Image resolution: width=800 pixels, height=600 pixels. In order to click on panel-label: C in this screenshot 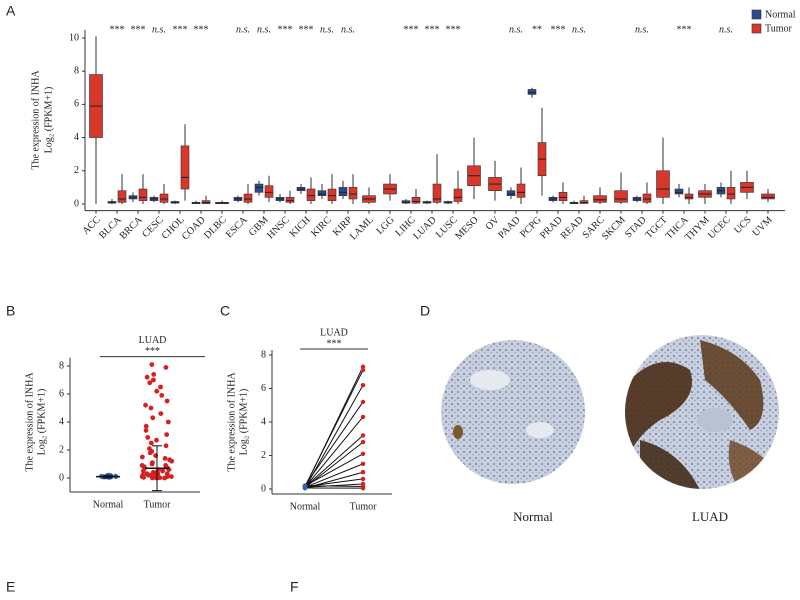, I will do `click(225, 311)`.